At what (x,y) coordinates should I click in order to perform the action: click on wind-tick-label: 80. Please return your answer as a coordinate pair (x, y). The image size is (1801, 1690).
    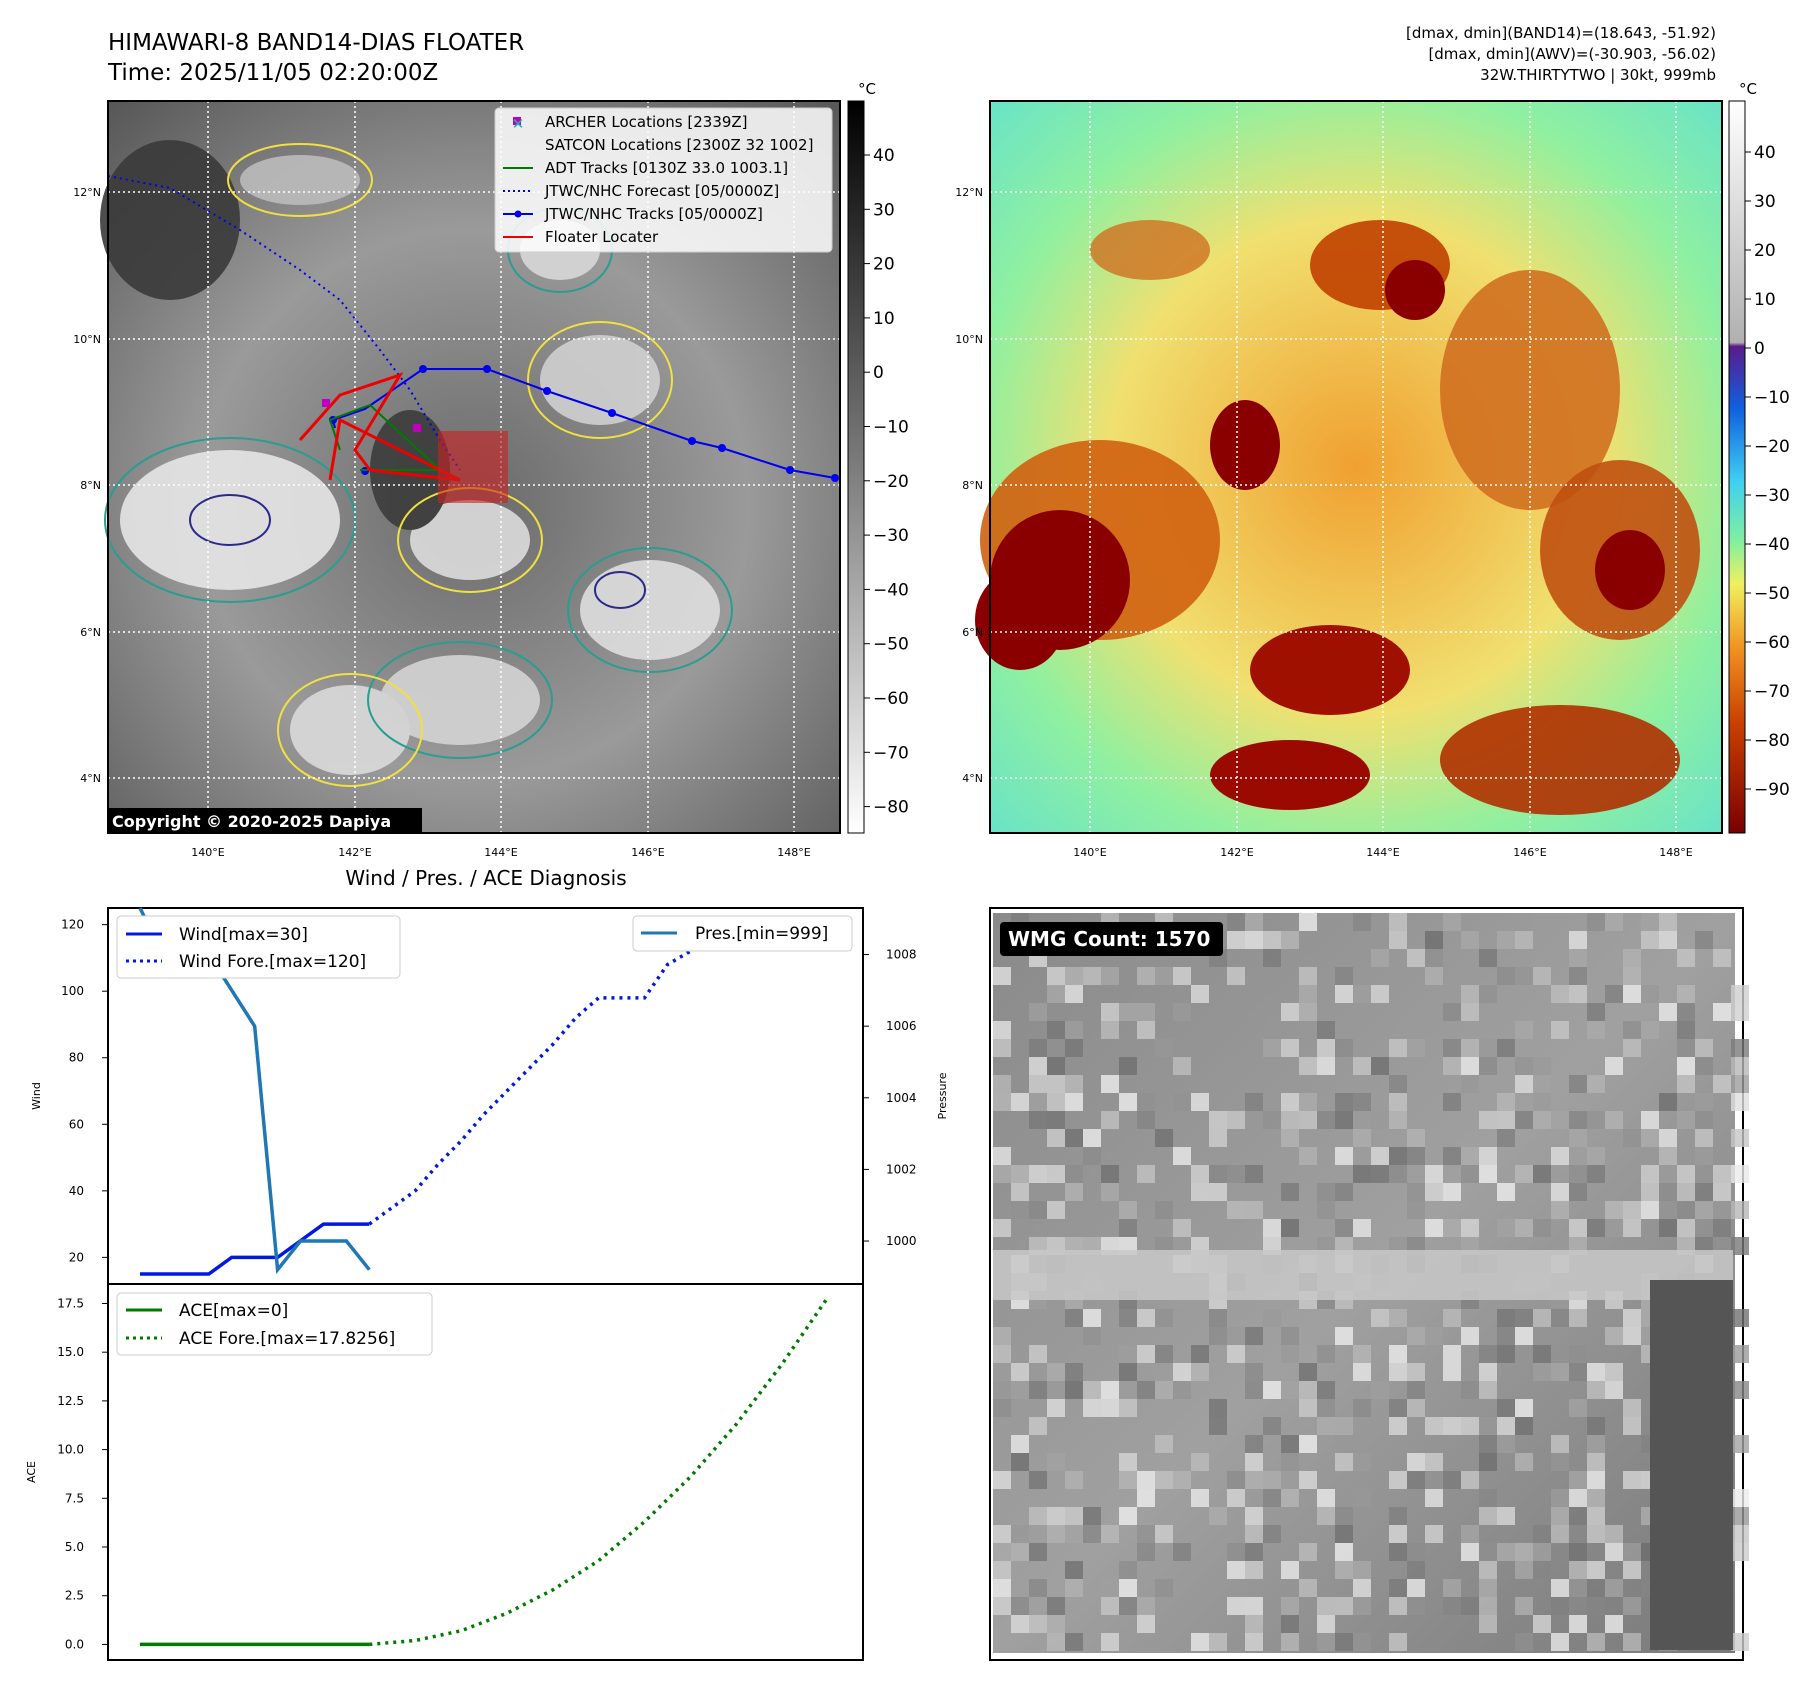
    Looking at the image, I should click on (76, 1058).